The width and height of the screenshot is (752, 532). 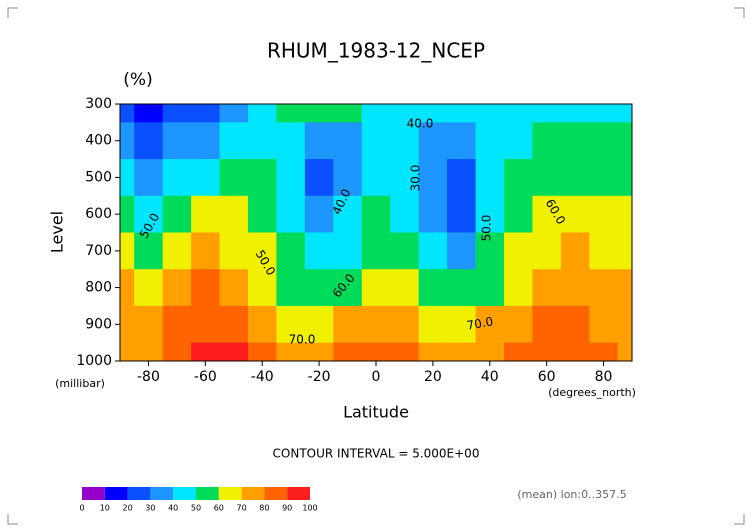 I want to click on colorbar-label: 90, so click(x=287, y=508).